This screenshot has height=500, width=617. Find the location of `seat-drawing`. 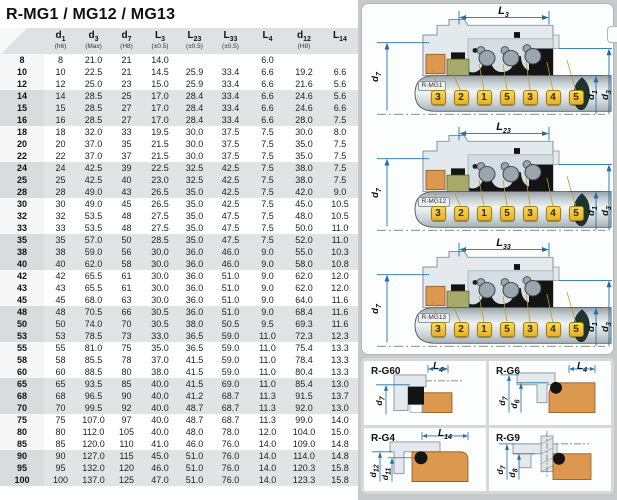

seat-drawing is located at coordinates (420, 456).